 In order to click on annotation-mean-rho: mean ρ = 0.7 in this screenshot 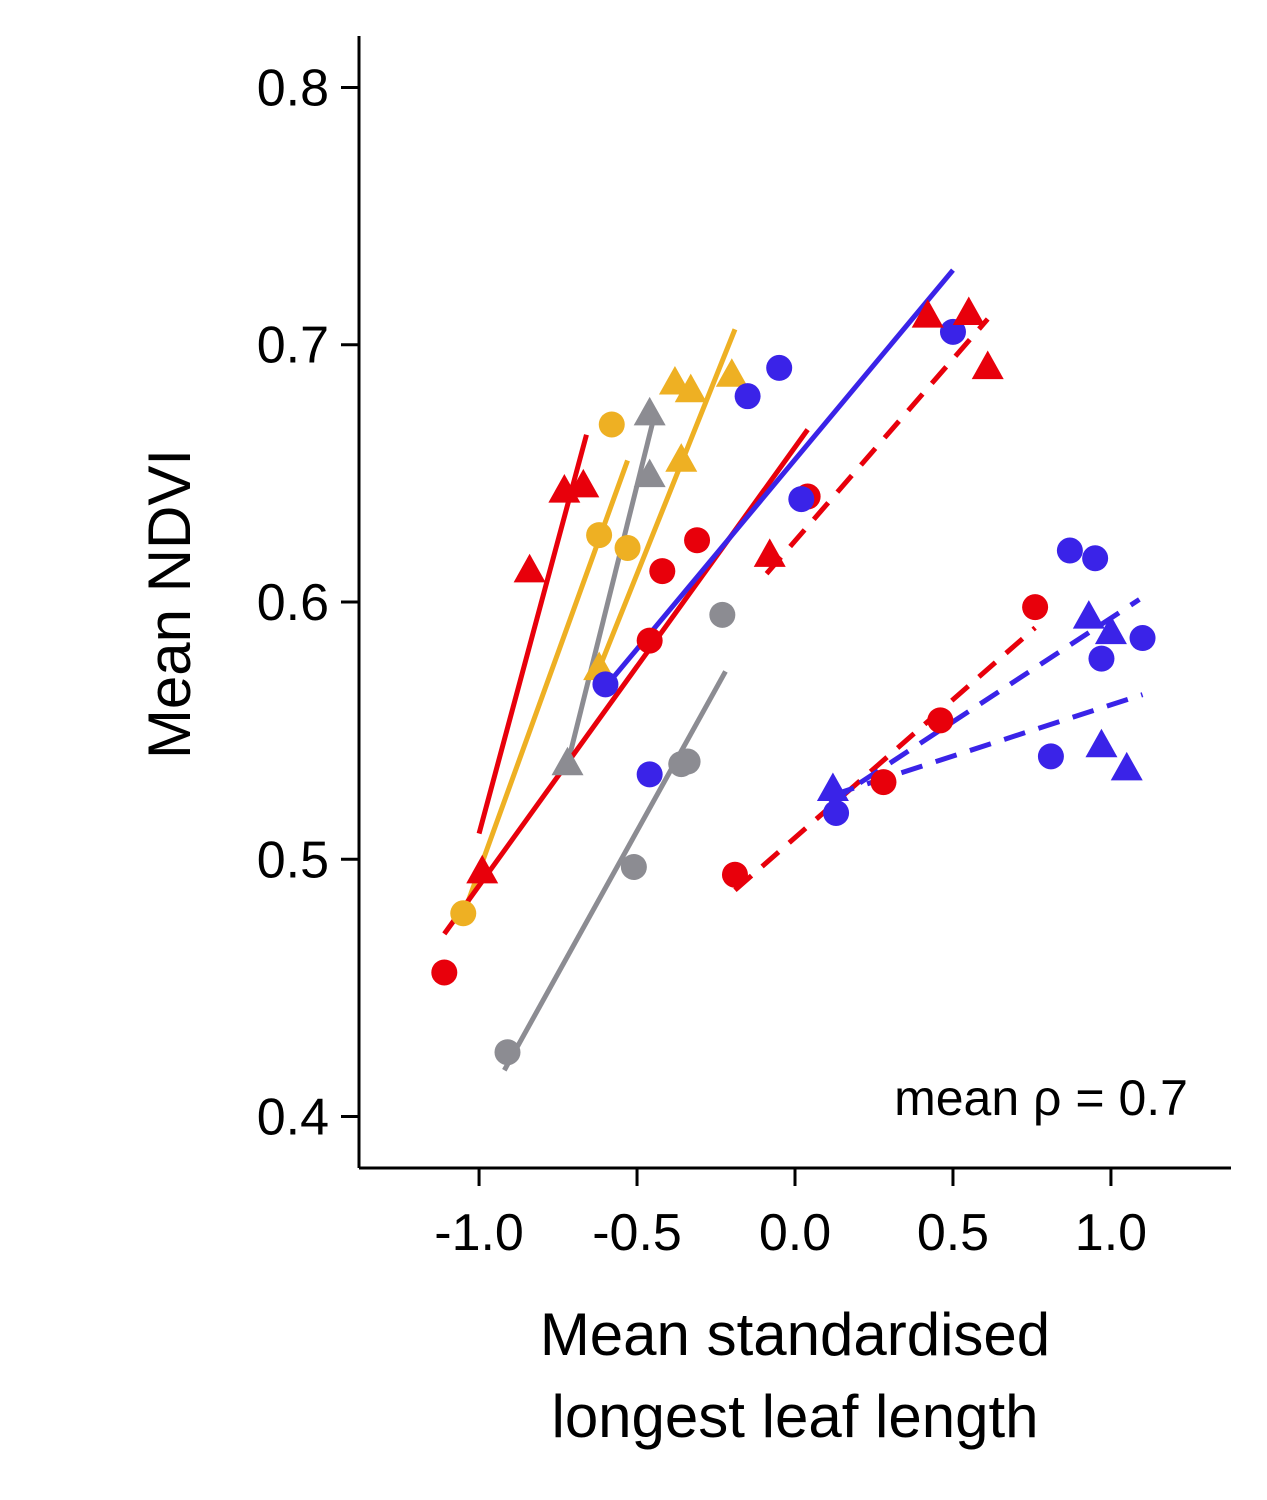, I will do `click(1041, 1098)`.